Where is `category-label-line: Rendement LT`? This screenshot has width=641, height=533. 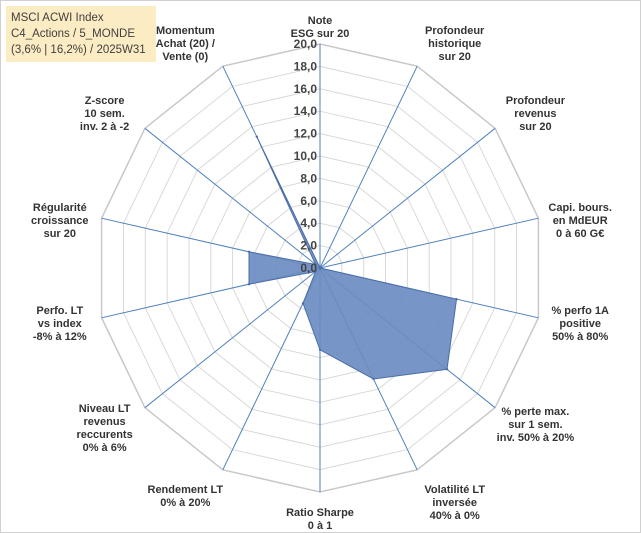
category-label-line: Rendement LT is located at coordinates (186, 490).